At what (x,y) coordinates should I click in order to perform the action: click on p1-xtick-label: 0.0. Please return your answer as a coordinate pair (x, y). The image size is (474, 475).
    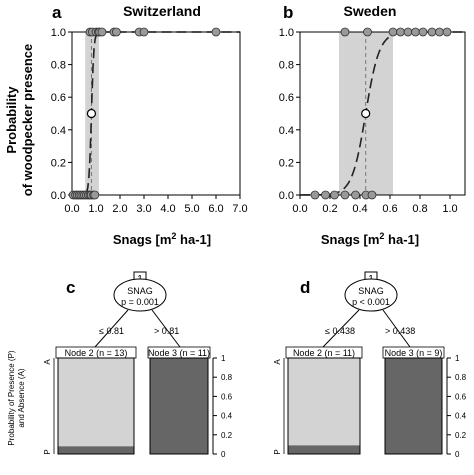
    Looking at the image, I should click on (299, 209).